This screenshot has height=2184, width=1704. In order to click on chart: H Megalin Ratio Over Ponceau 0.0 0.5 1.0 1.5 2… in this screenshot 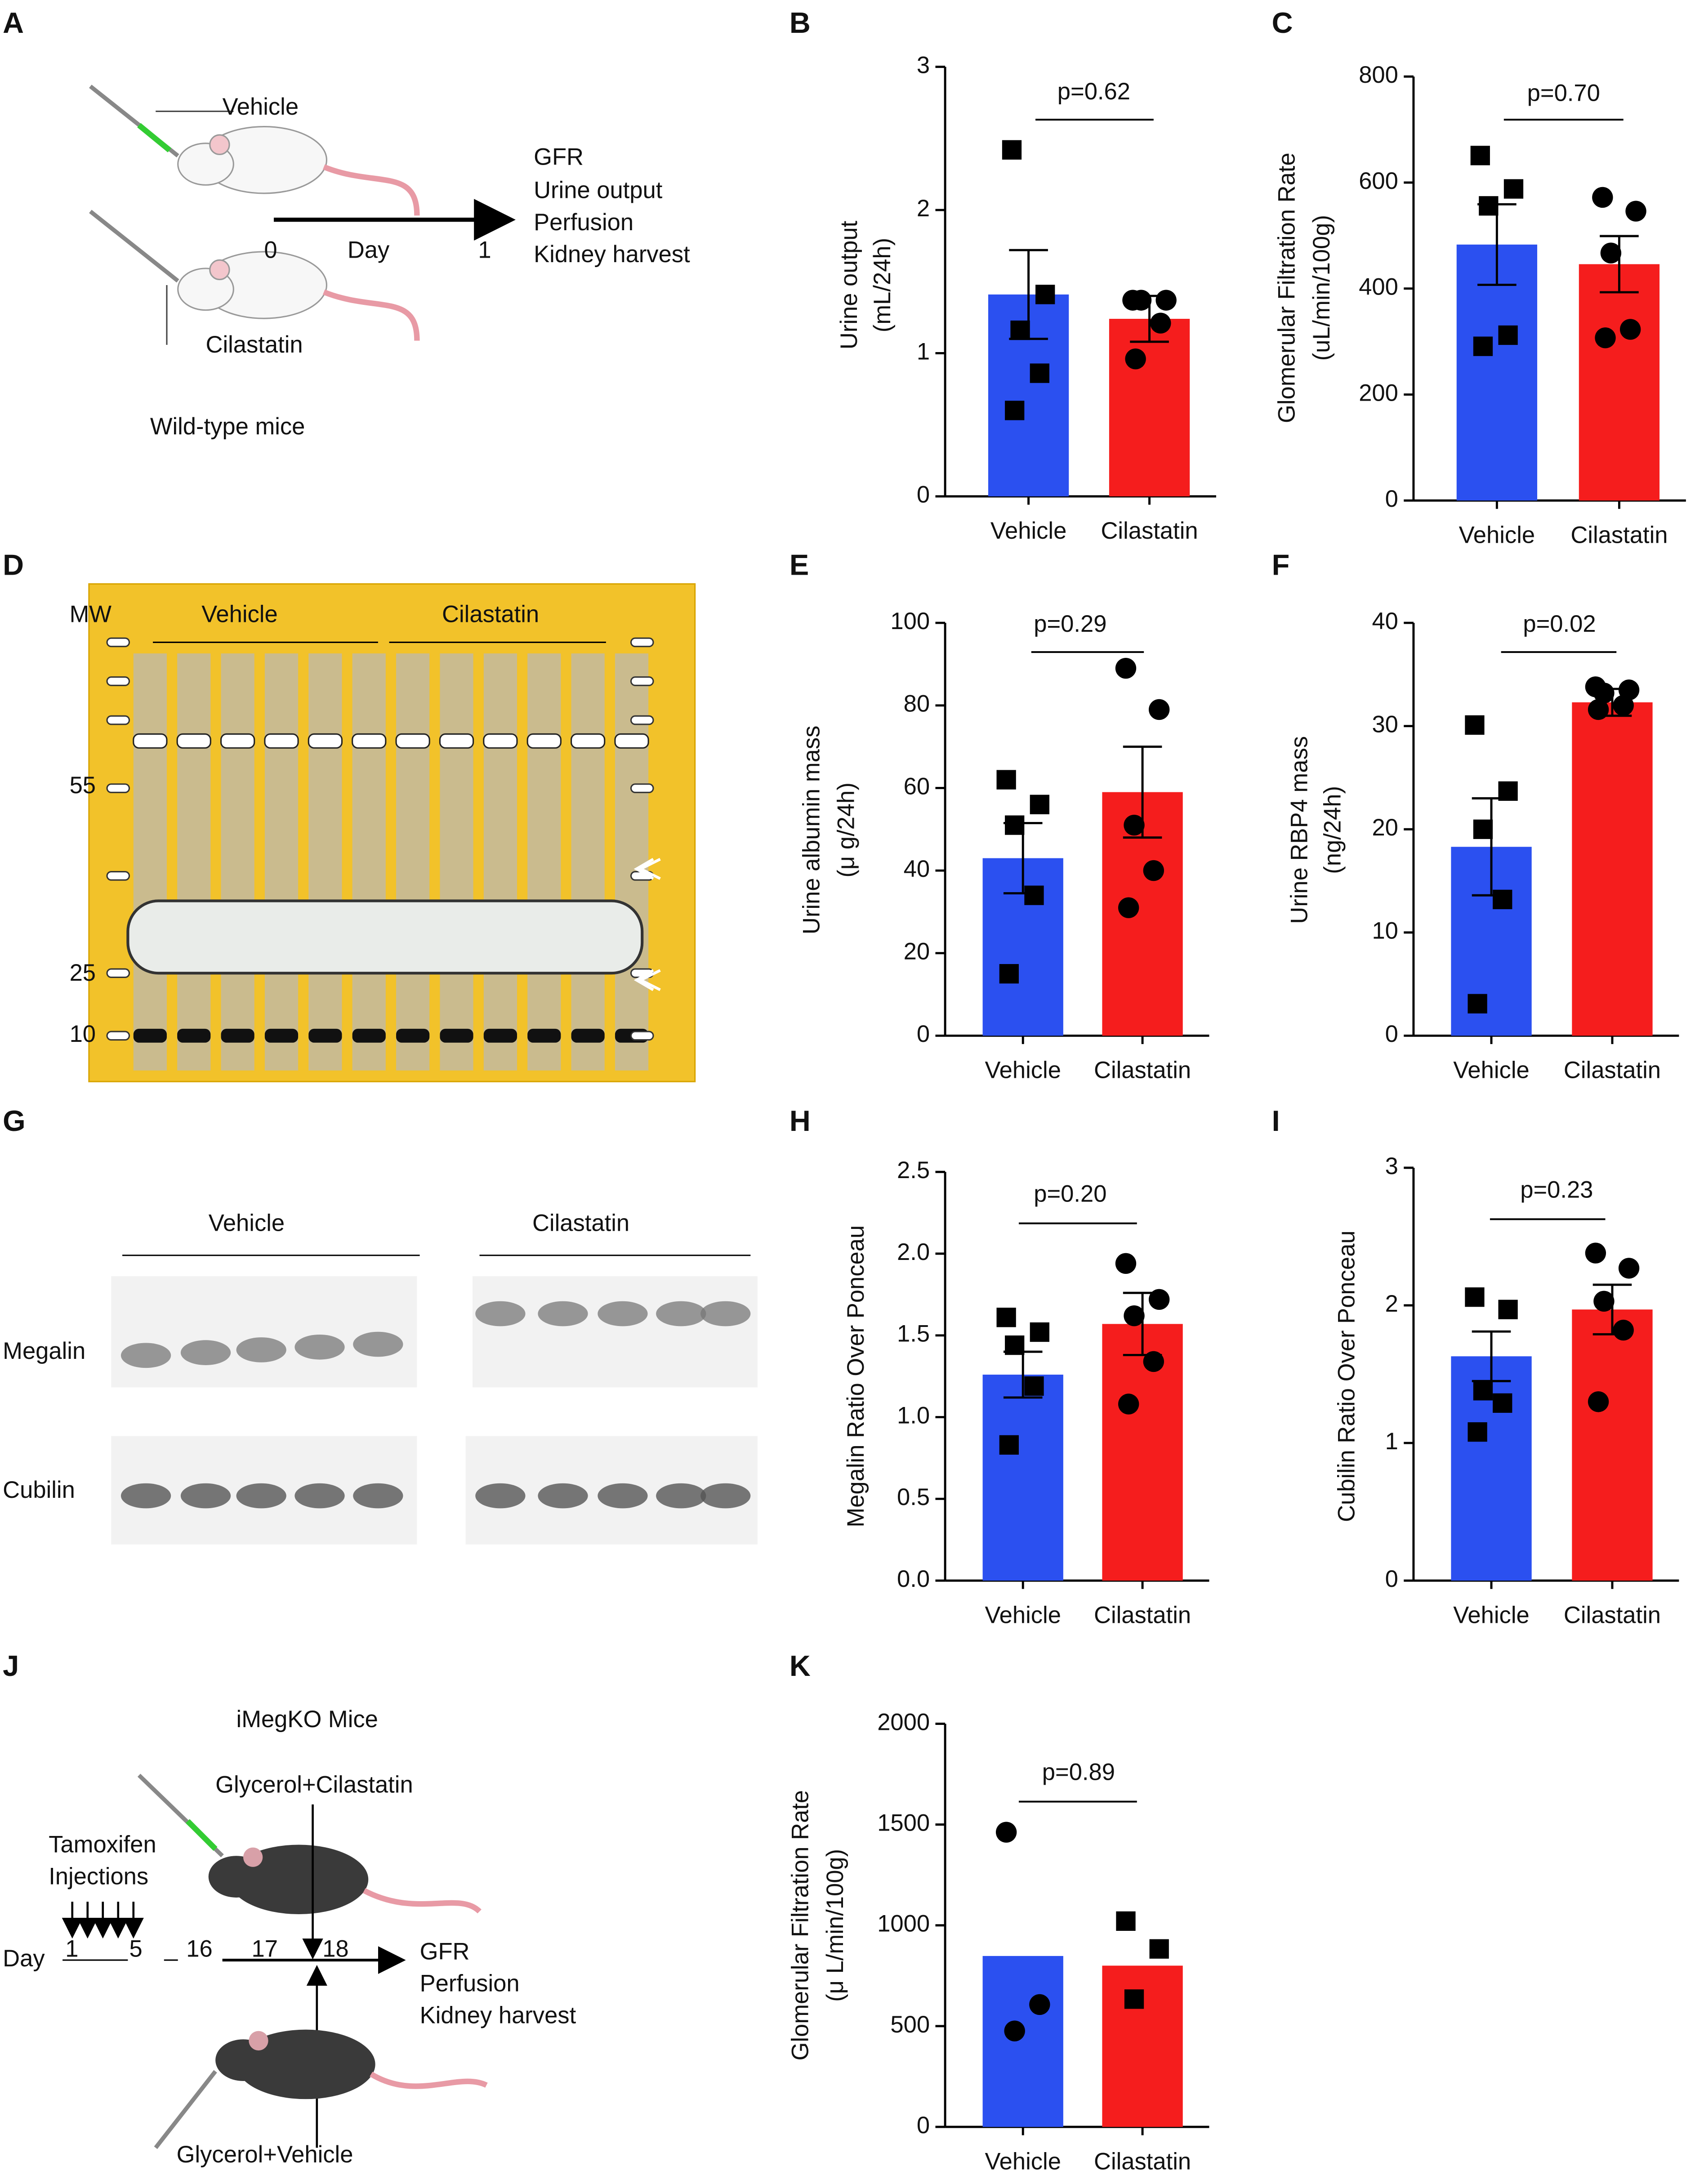, I will do `click(1000, 1366)`.